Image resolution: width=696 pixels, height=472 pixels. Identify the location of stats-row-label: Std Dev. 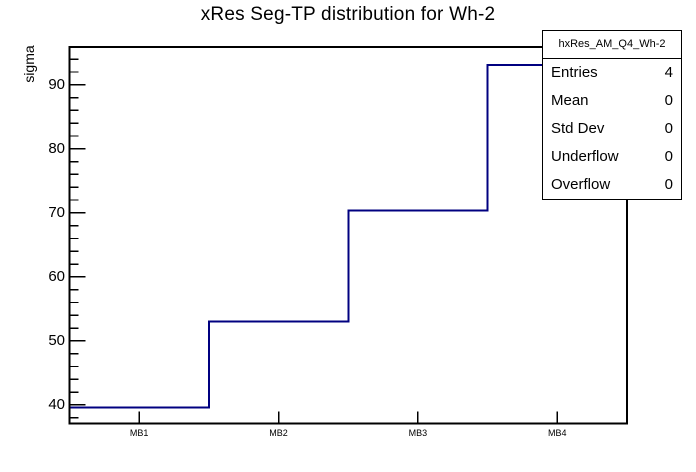
(578, 128).